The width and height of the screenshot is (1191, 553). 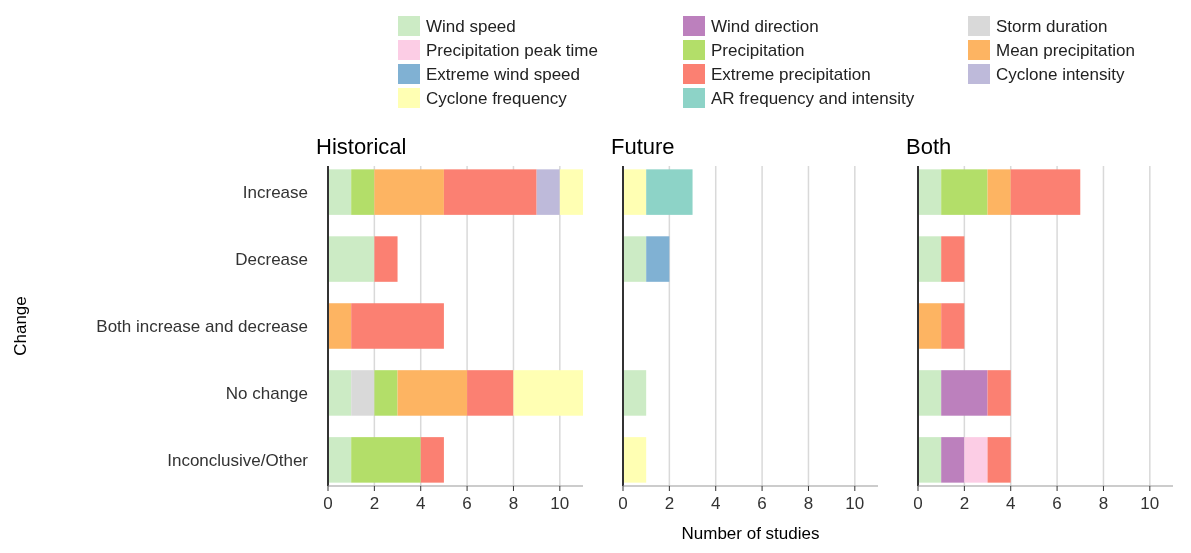 I want to click on legend-label: Cyclone frequency, so click(x=497, y=98).